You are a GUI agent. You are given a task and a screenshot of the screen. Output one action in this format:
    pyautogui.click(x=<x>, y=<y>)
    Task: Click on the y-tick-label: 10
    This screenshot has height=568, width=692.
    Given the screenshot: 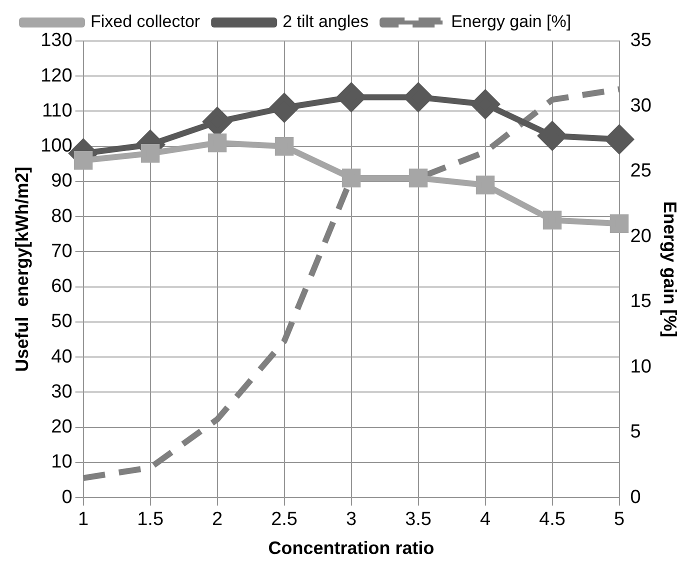 What is the action you would take?
    pyautogui.click(x=61, y=462)
    